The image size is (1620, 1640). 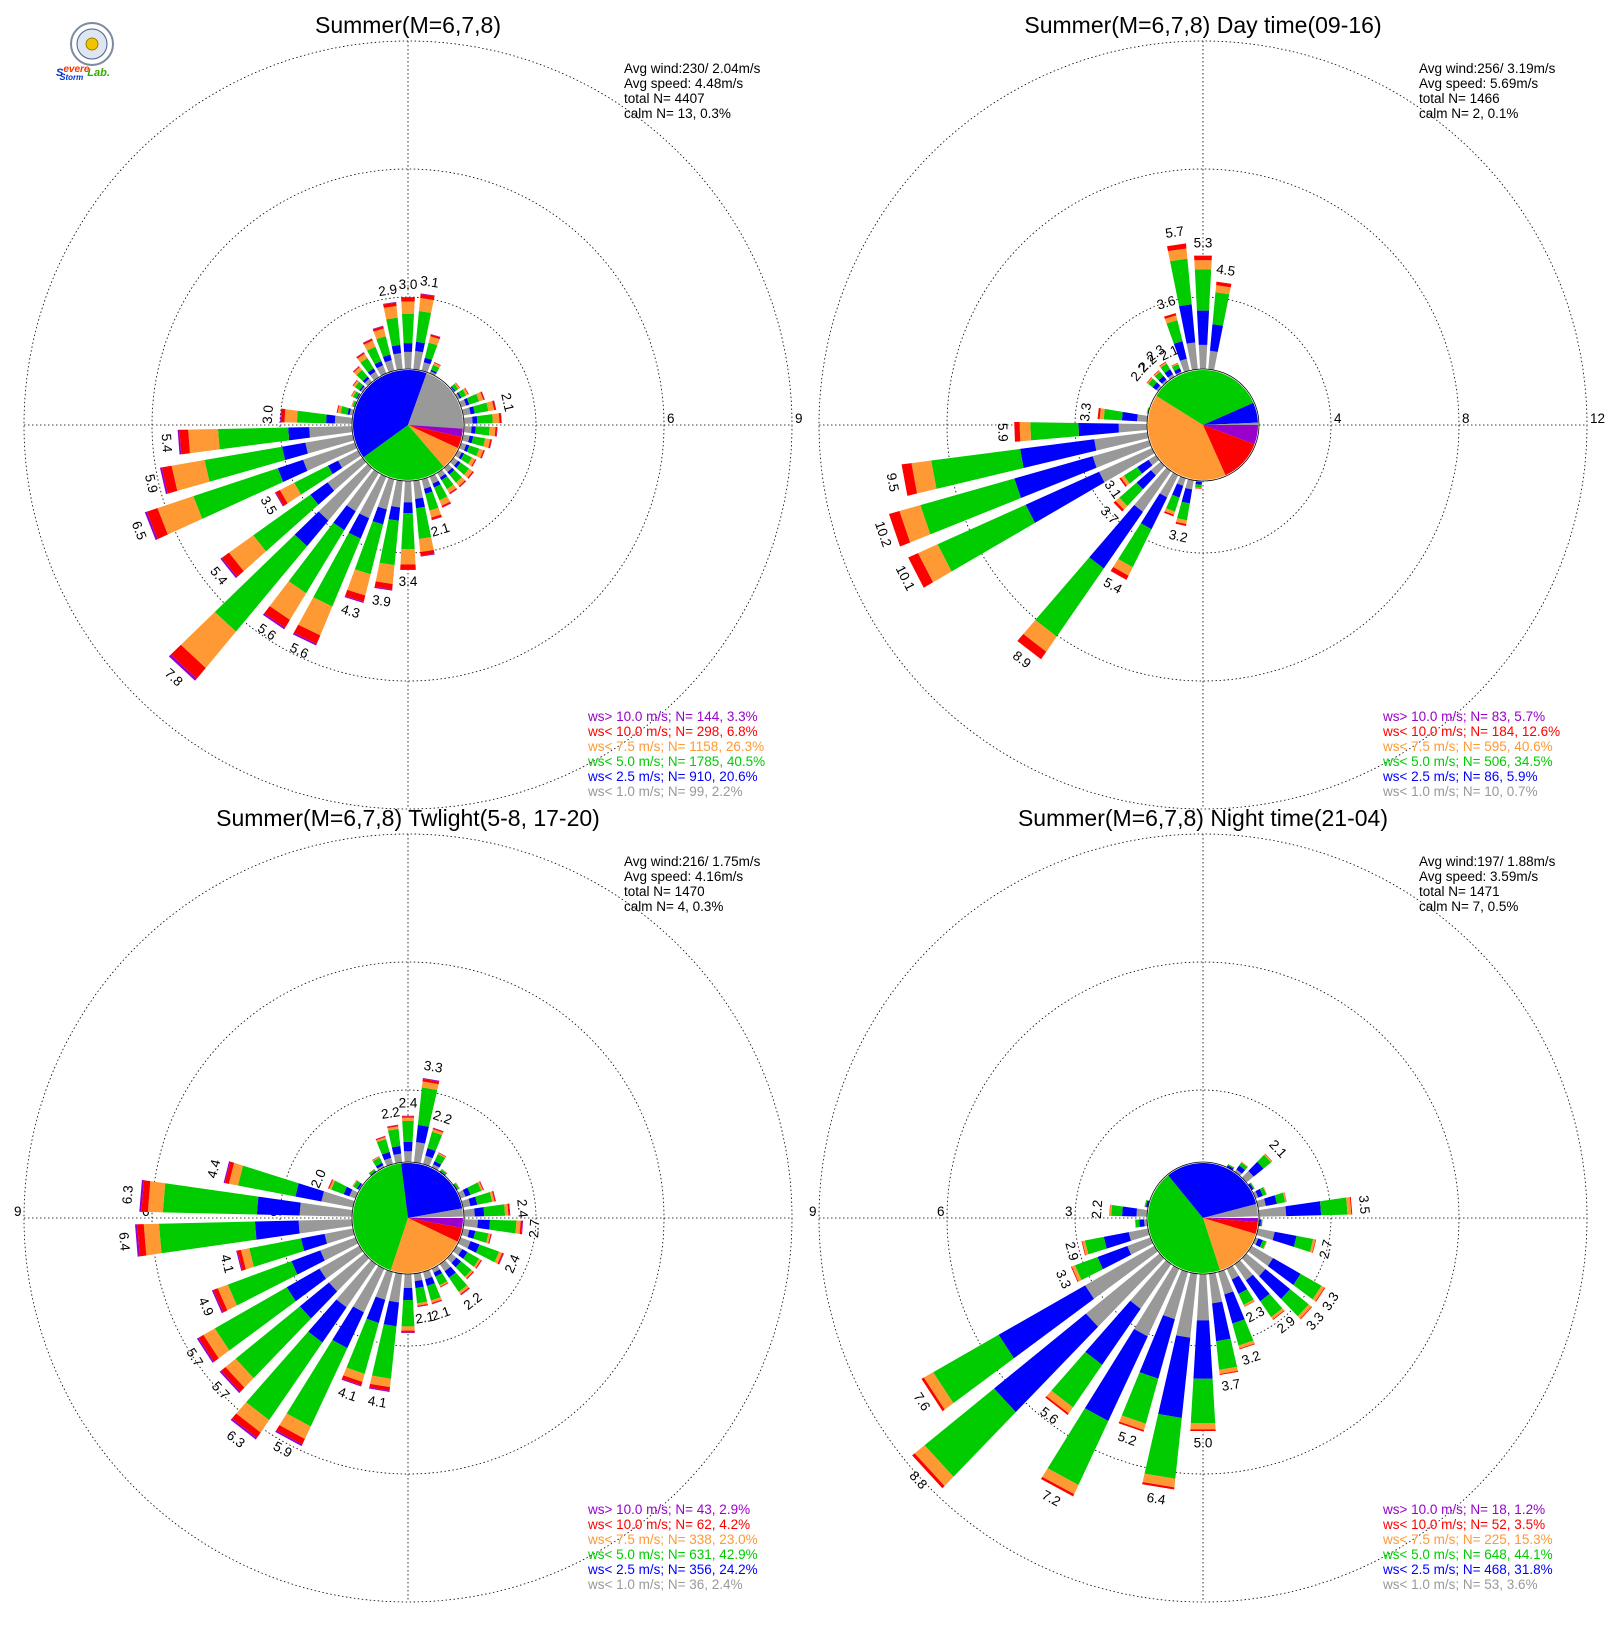 I want to click on bar-total-label: 2.4, so click(x=512, y=1264).